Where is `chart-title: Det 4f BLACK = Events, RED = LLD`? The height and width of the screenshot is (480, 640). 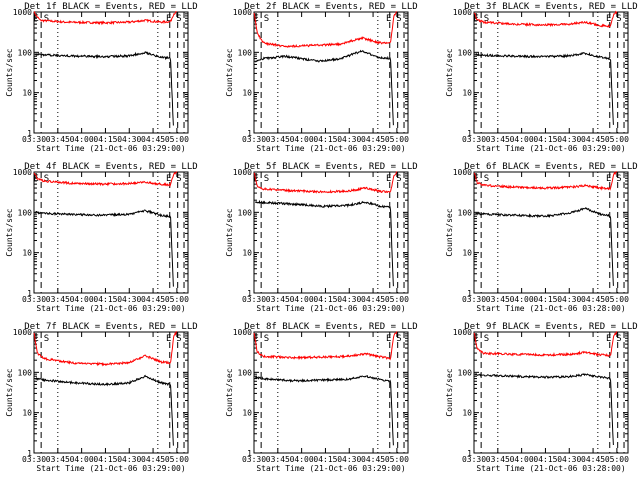
chart-title: Det 4f BLACK = Events, RED = LLD is located at coordinates (110, 167).